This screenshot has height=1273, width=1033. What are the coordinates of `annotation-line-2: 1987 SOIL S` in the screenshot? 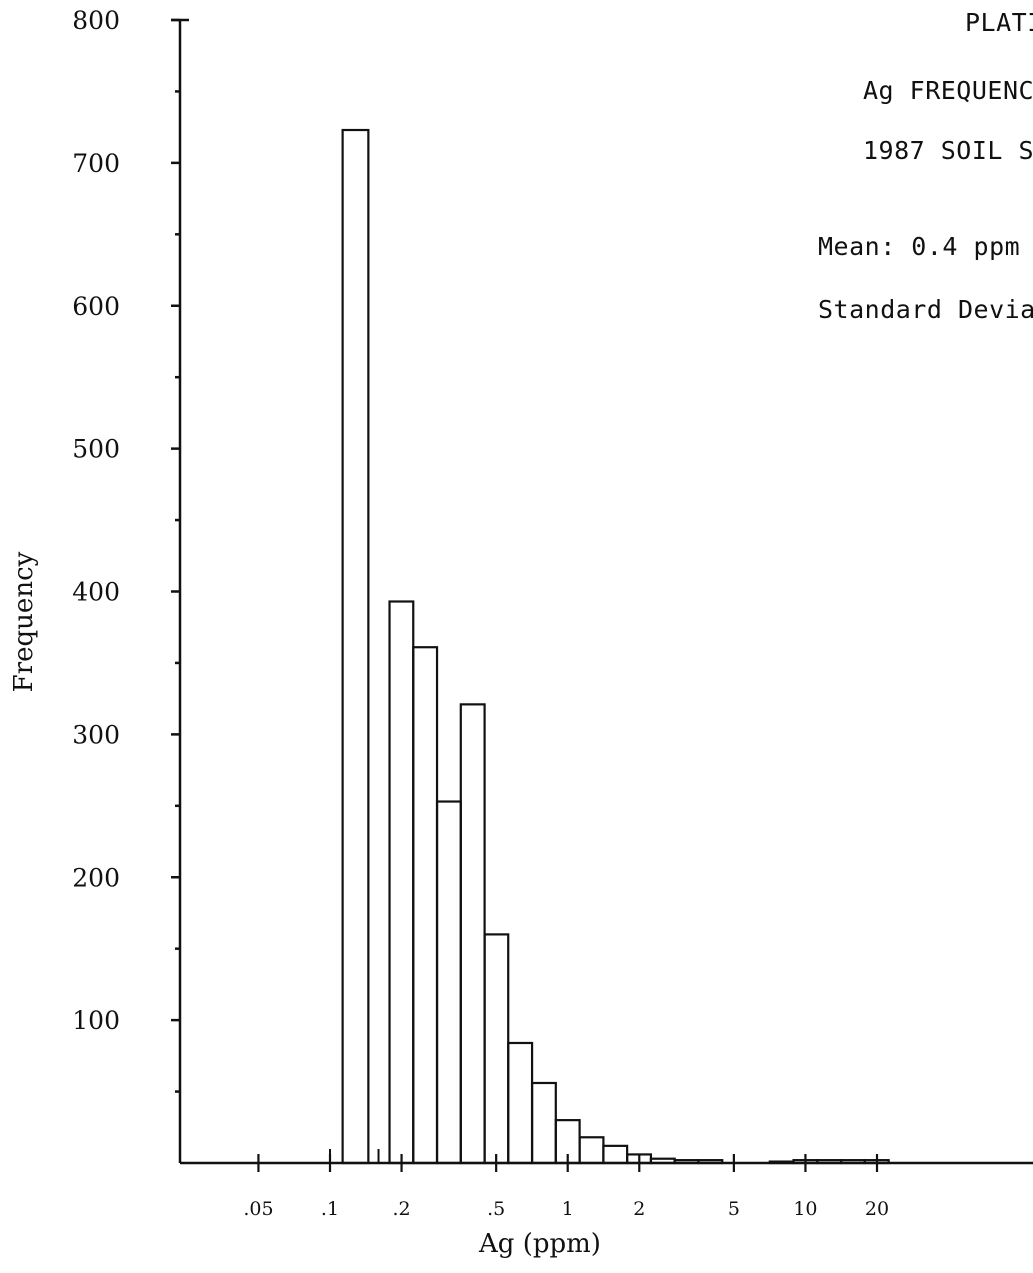 It's located at (948, 150).